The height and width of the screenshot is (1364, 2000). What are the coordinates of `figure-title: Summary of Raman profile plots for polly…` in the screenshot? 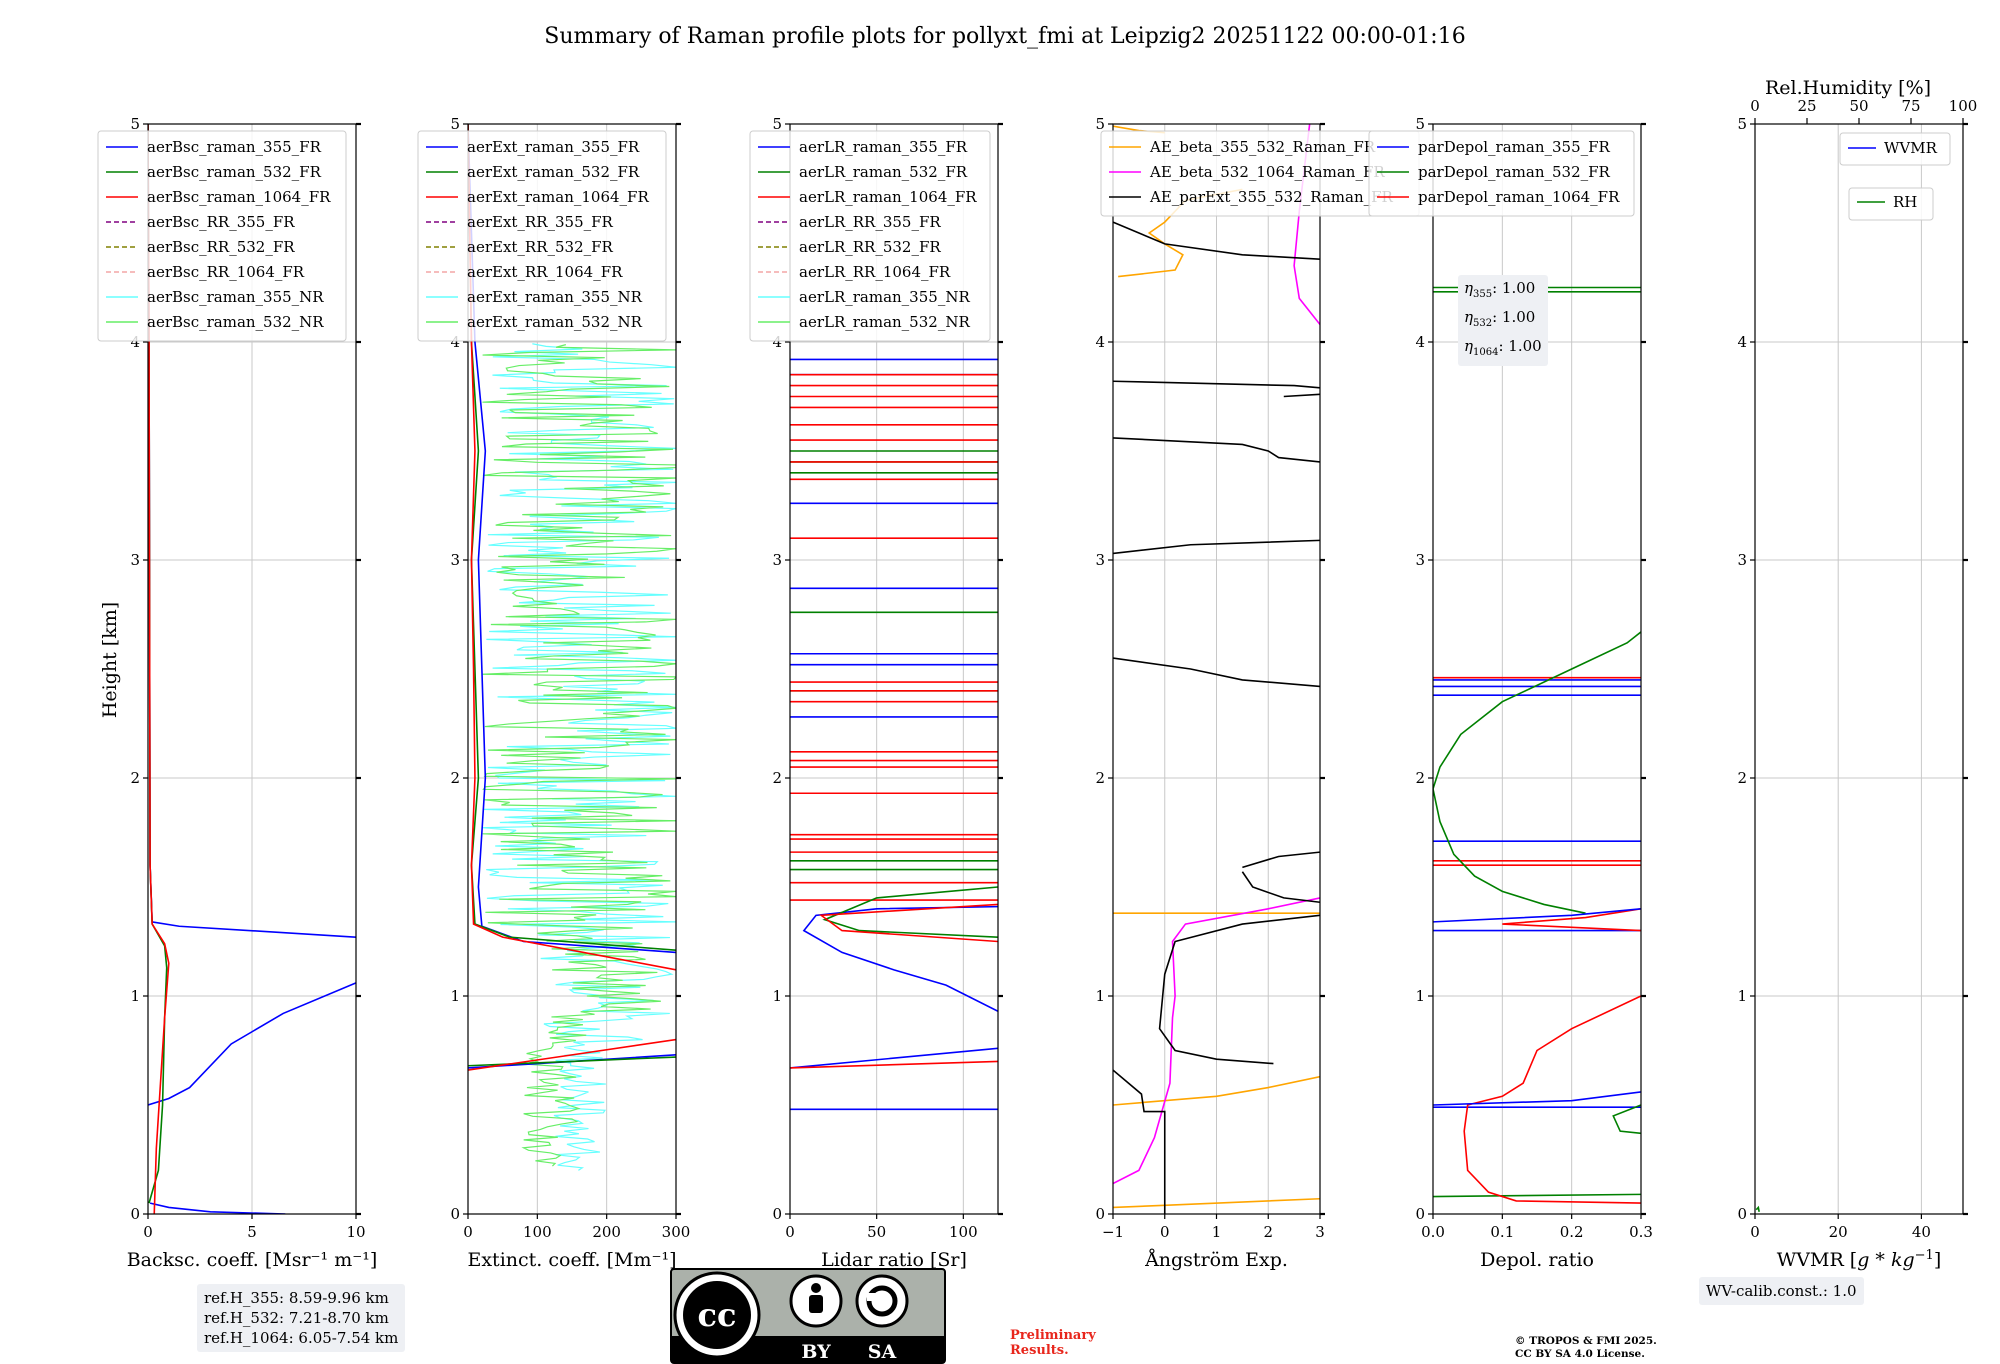 It's located at (1004, 36).